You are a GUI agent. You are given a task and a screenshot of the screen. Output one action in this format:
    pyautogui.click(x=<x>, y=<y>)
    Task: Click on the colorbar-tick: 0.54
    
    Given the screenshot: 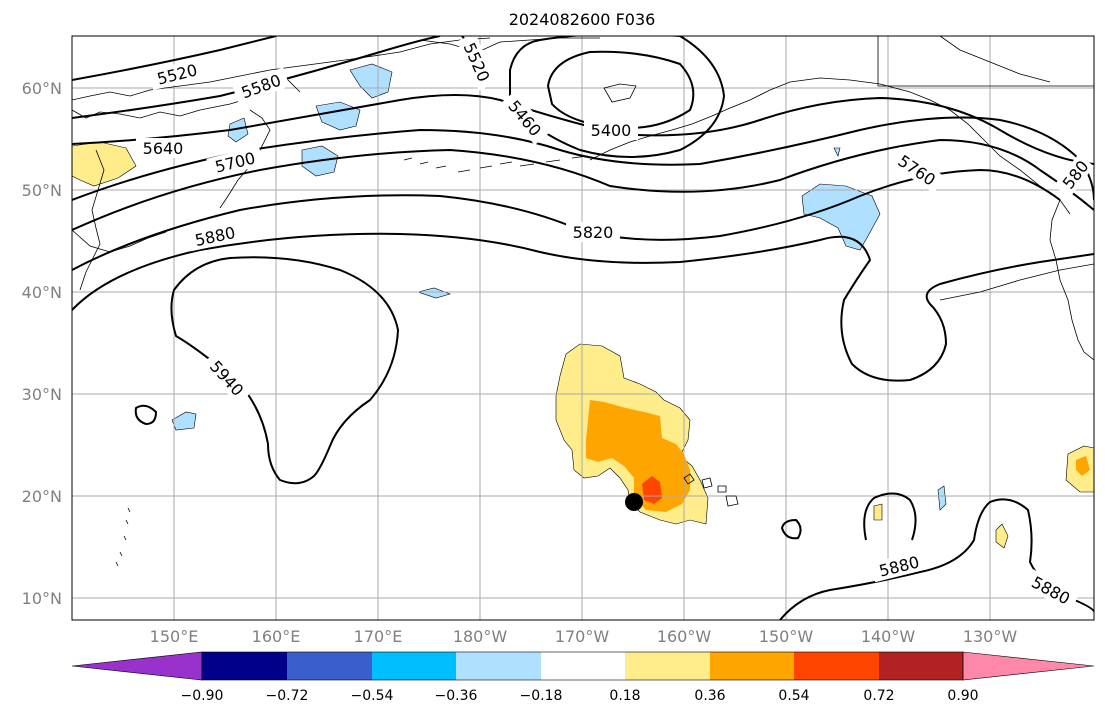 What is the action you would take?
    pyautogui.click(x=793, y=696)
    